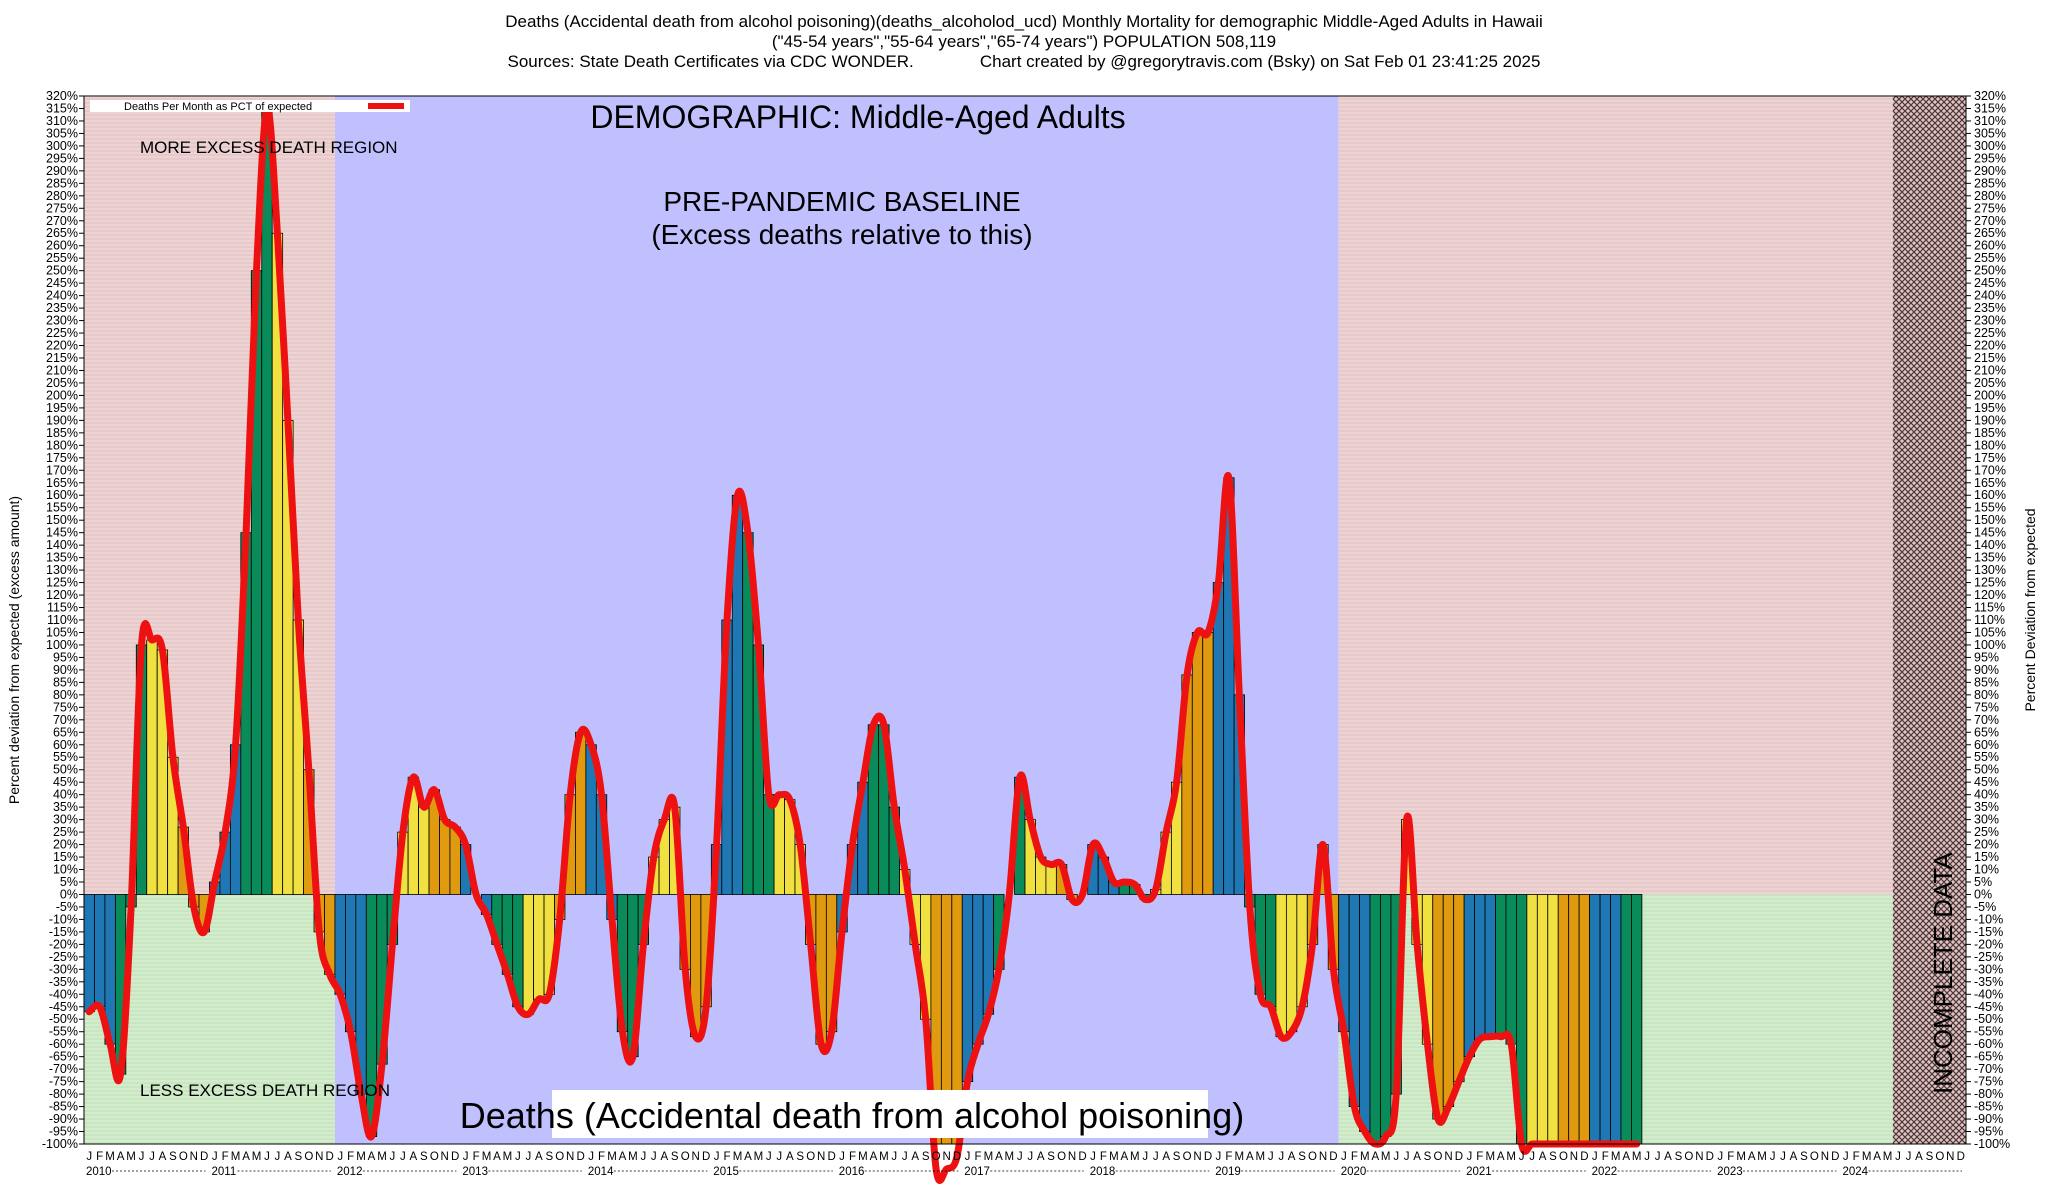 The height and width of the screenshot is (1200, 2048). What do you see at coordinates (1990, 595) in the screenshot?
I see `y-tick-label-right: 120%` at bounding box center [1990, 595].